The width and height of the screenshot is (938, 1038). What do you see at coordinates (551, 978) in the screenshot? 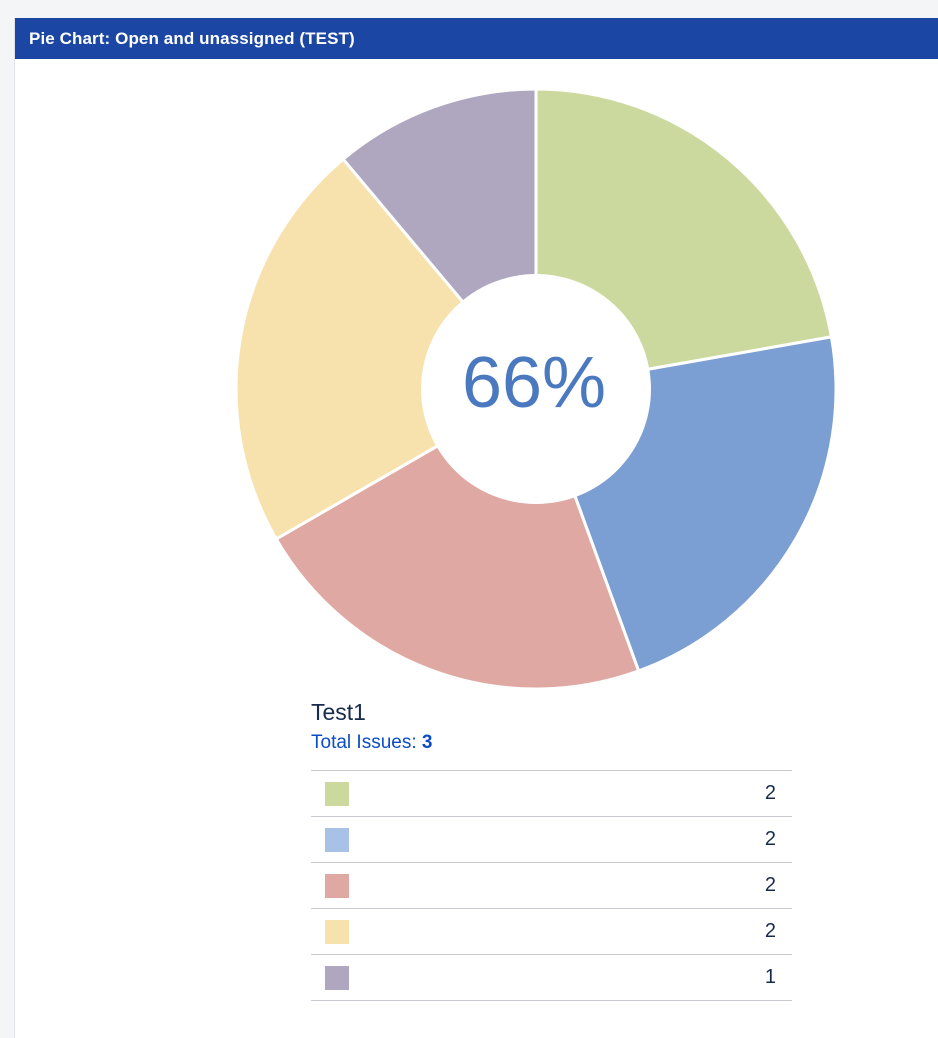
I see `legend-row: 1` at bounding box center [551, 978].